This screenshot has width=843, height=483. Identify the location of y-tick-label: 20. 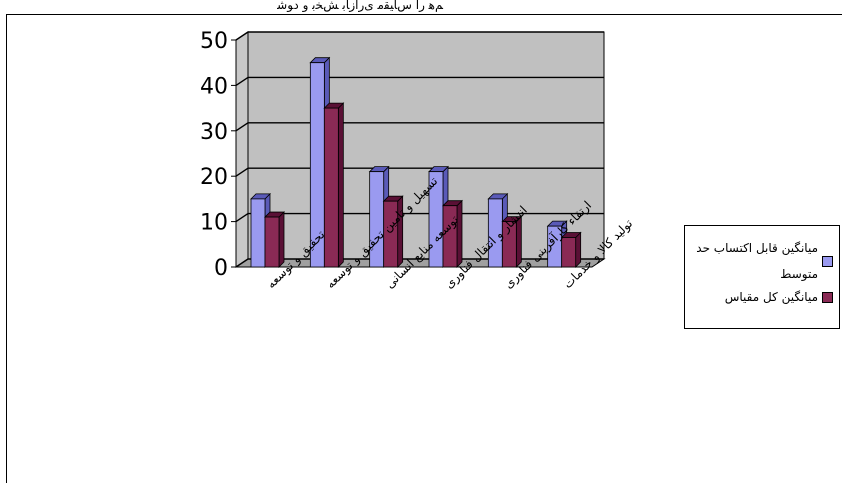
(214, 177).